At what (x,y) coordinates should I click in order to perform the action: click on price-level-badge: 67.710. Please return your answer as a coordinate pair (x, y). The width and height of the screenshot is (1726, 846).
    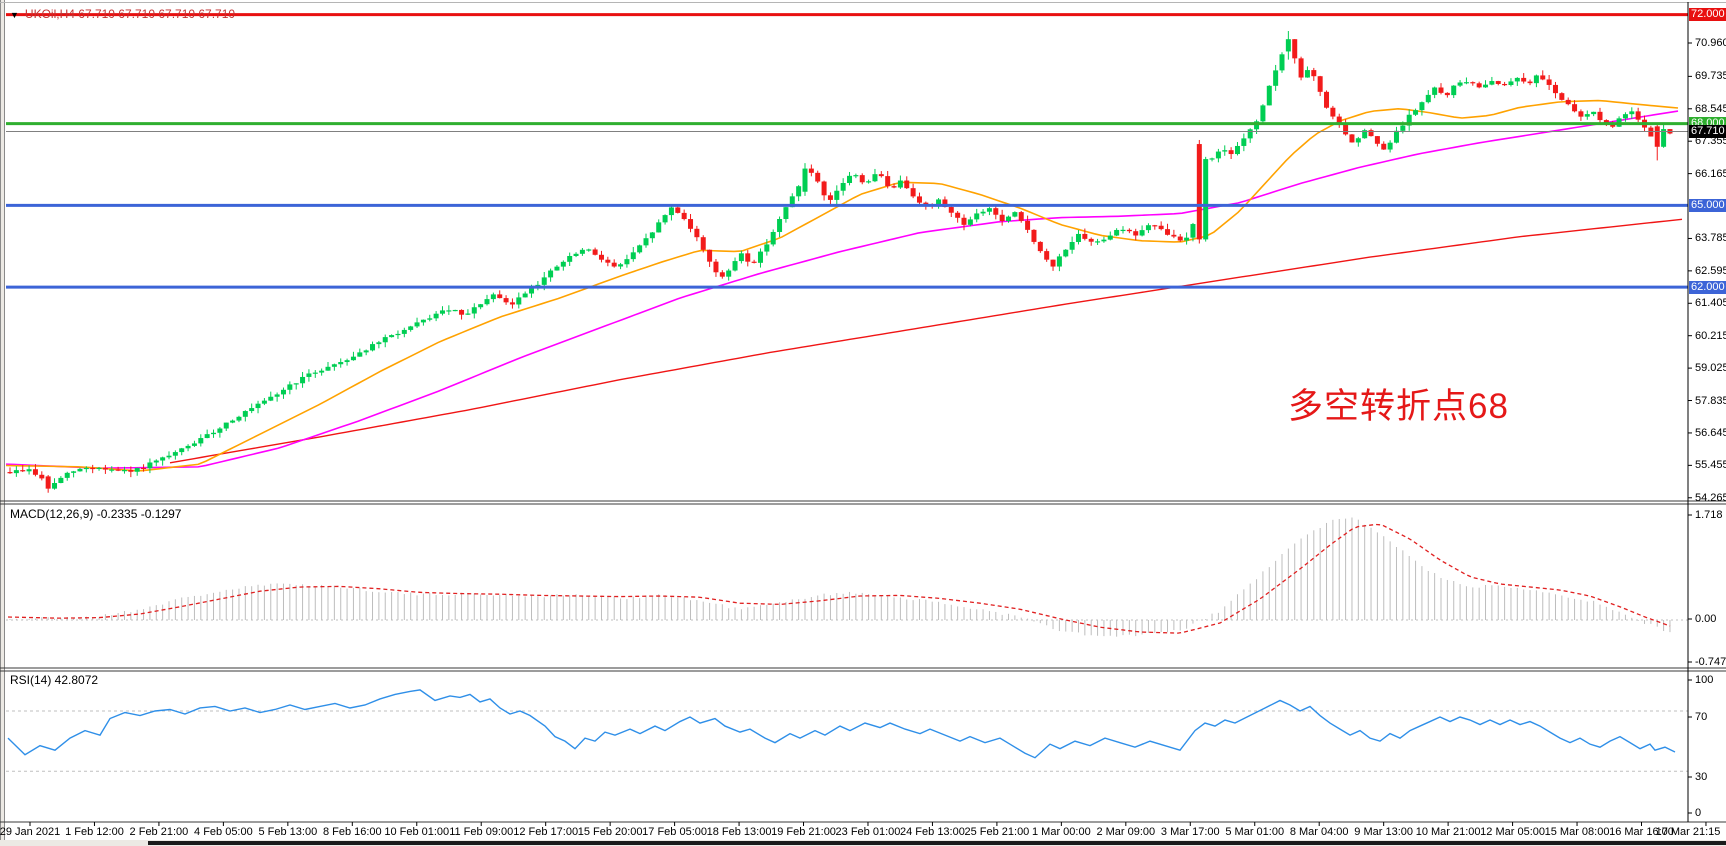
    Looking at the image, I should click on (1707, 132).